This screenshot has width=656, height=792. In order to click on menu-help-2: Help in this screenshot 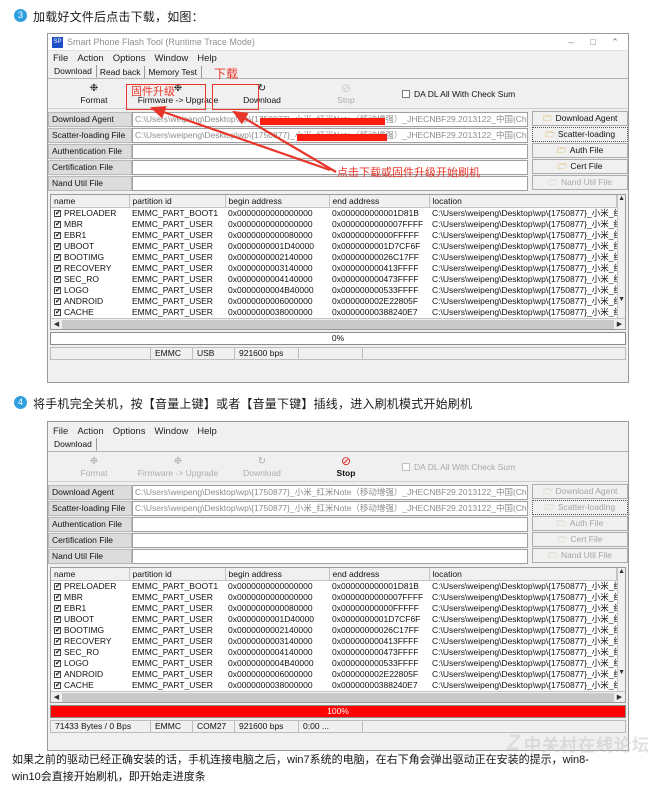, I will do `click(207, 431)`.